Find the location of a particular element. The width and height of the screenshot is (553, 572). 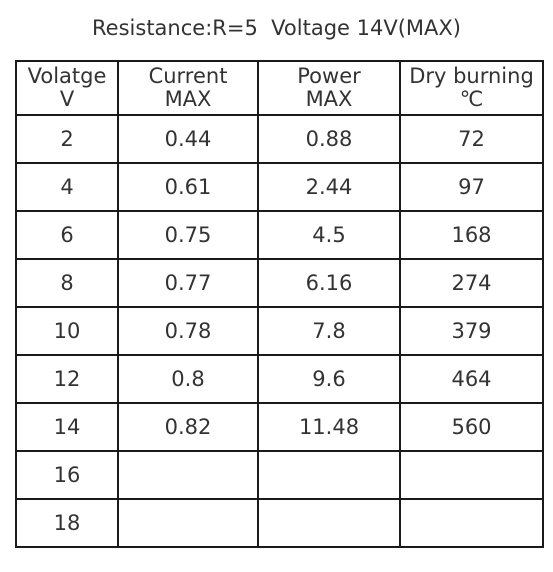

cell-voltage: 2 is located at coordinates (67, 139).